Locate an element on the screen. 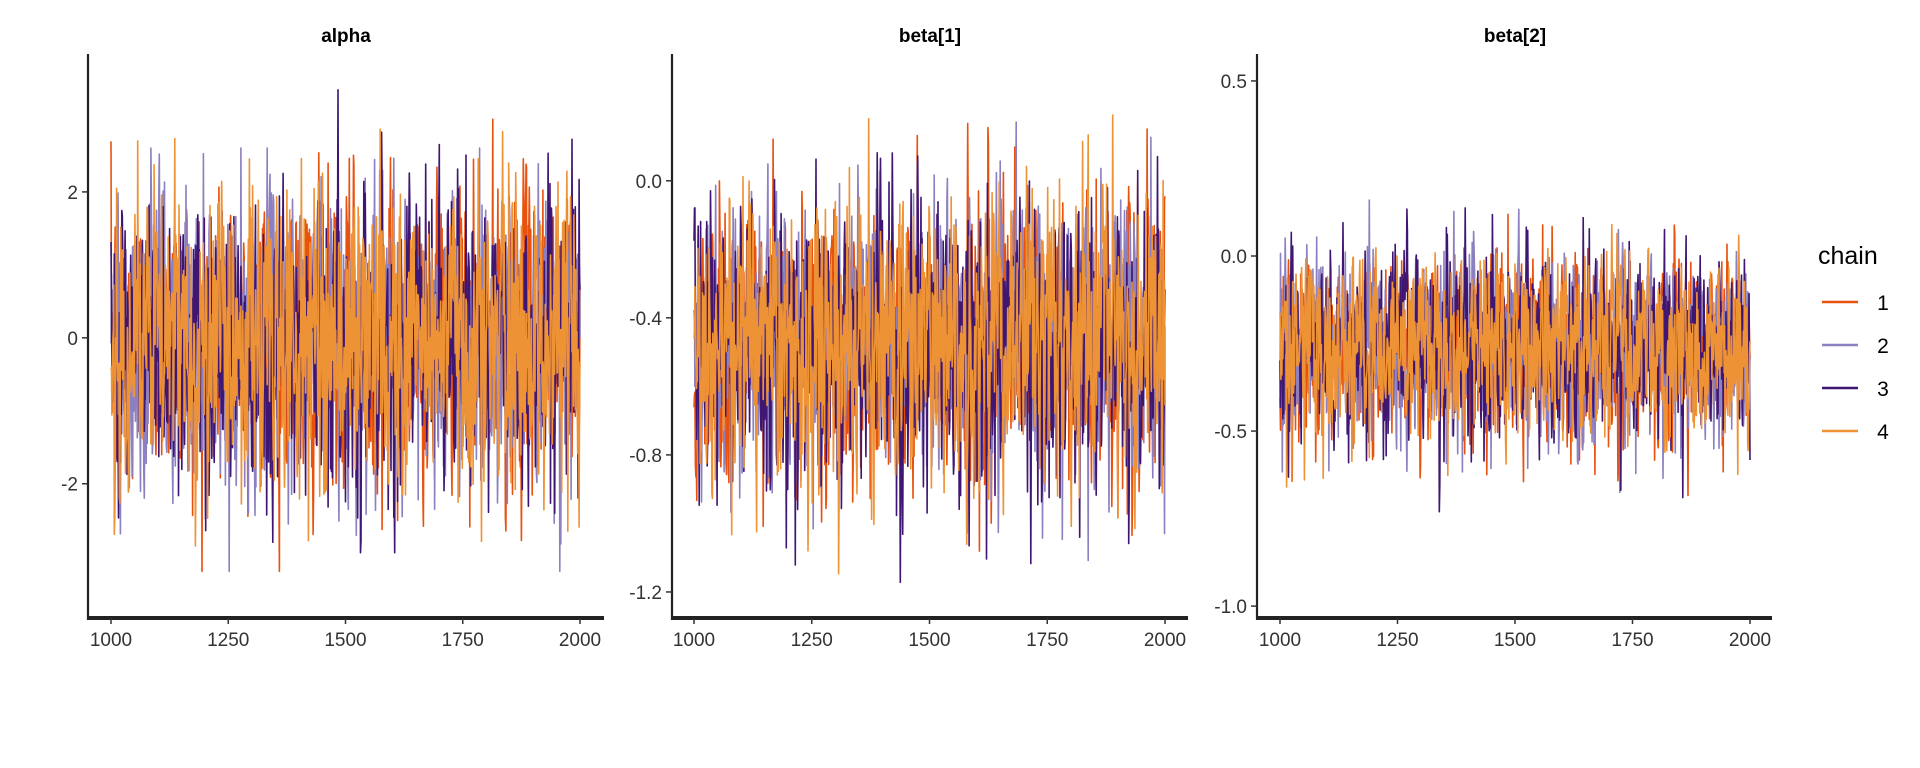  y-tick-label: -0.4 is located at coordinates (645, 319).